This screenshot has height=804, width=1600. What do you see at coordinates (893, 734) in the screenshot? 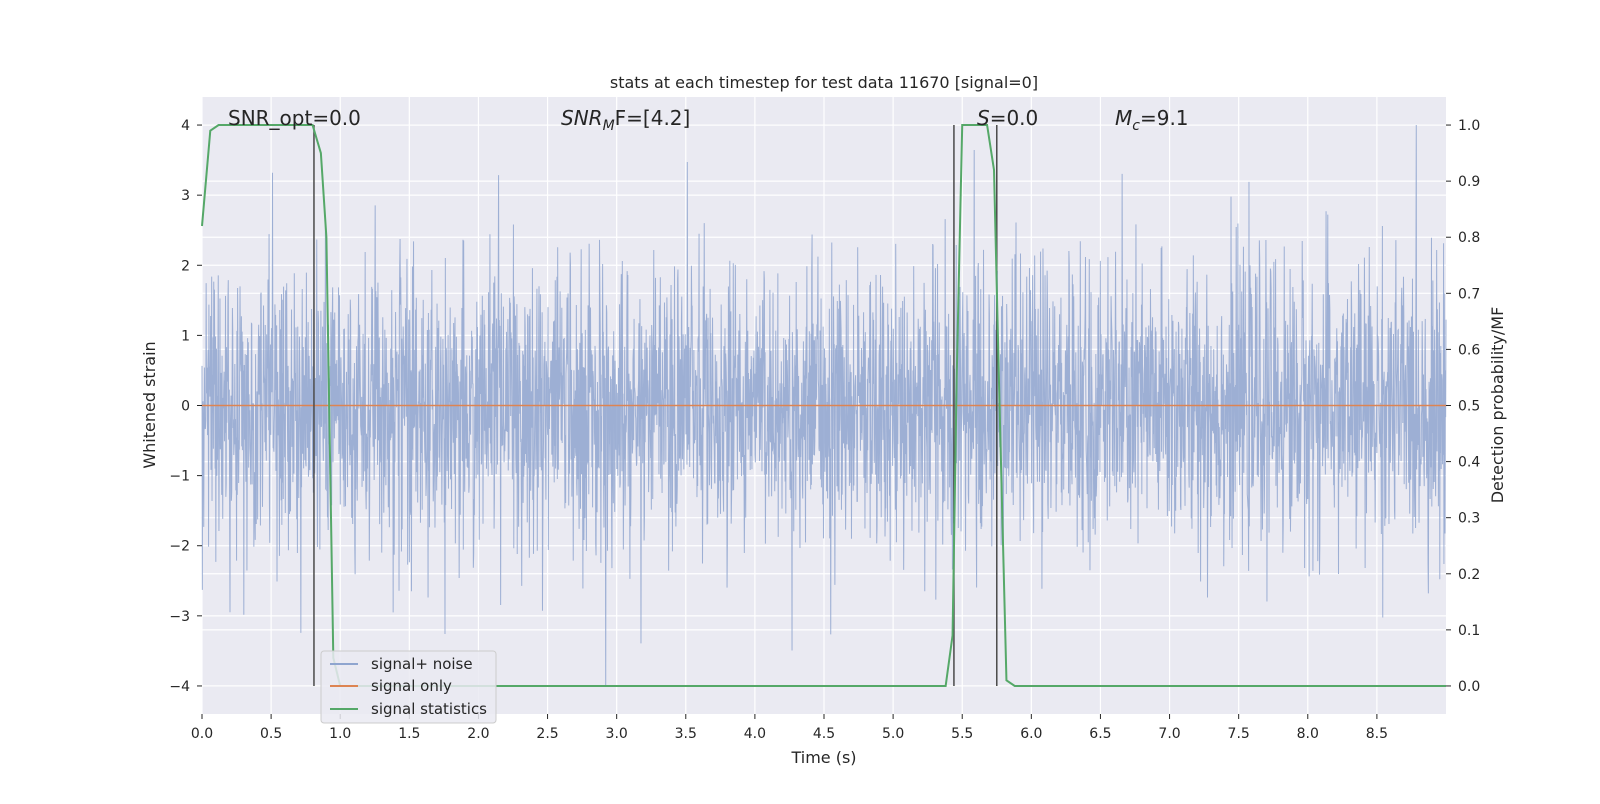
I see `x-tick-label: 5.0` at bounding box center [893, 734].